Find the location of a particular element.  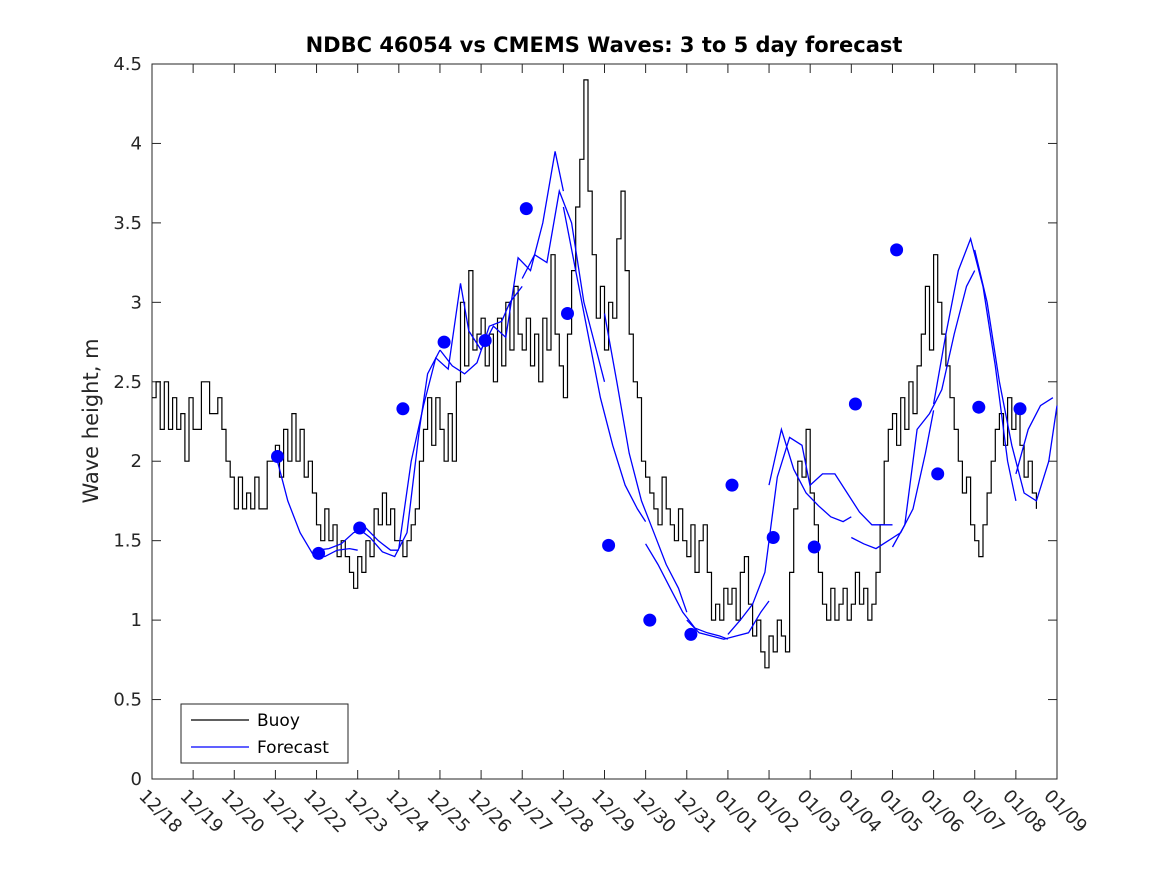

legend: Buoy Forecast is located at coordinates (264, 733).